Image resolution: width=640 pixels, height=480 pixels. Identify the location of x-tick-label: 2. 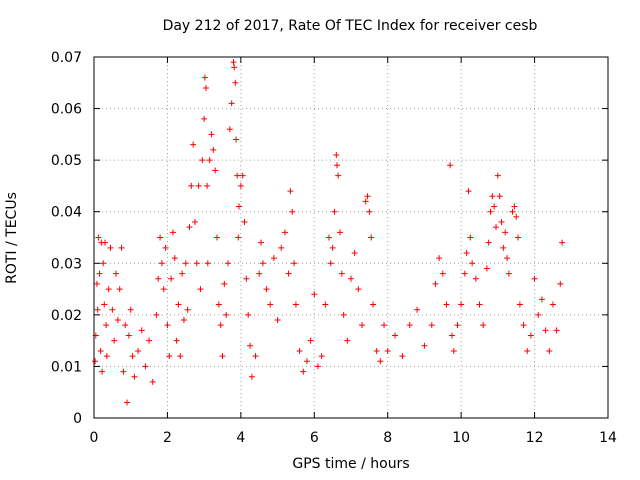
(167, 438).